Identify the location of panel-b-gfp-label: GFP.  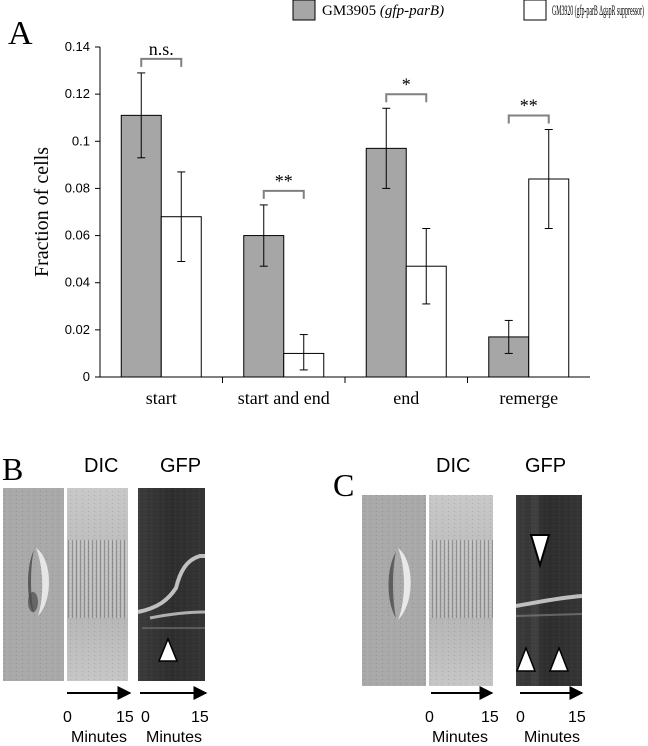
(180, 466).